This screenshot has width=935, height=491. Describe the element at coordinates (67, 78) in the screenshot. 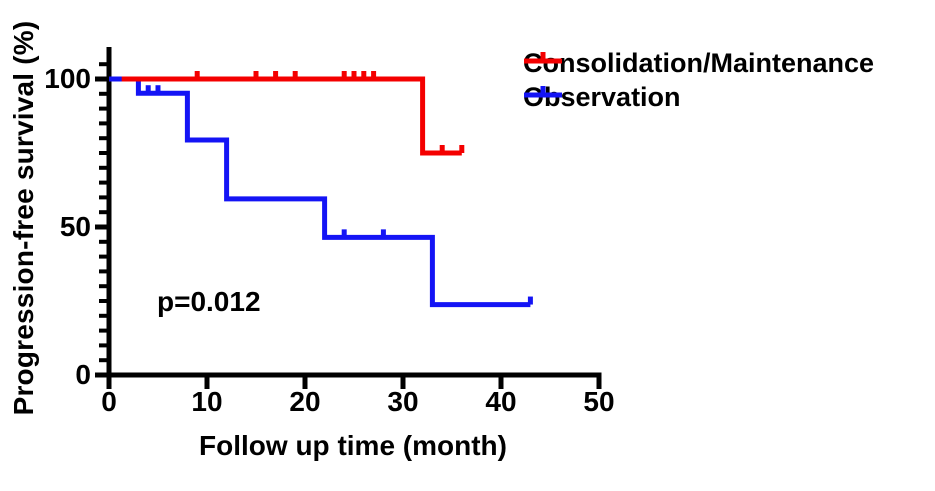

I see `y-tick-label-100: 100` at that location.